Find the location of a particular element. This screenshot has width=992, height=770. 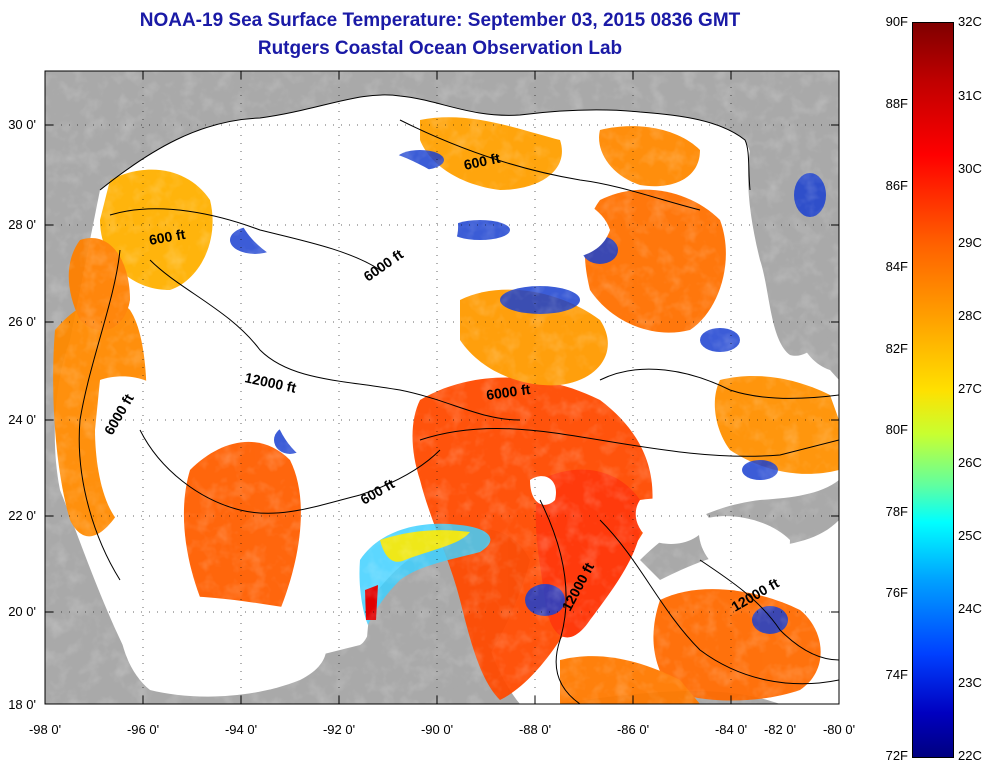

colorbar-c-30: 30C is located at coordinates (970, 168).